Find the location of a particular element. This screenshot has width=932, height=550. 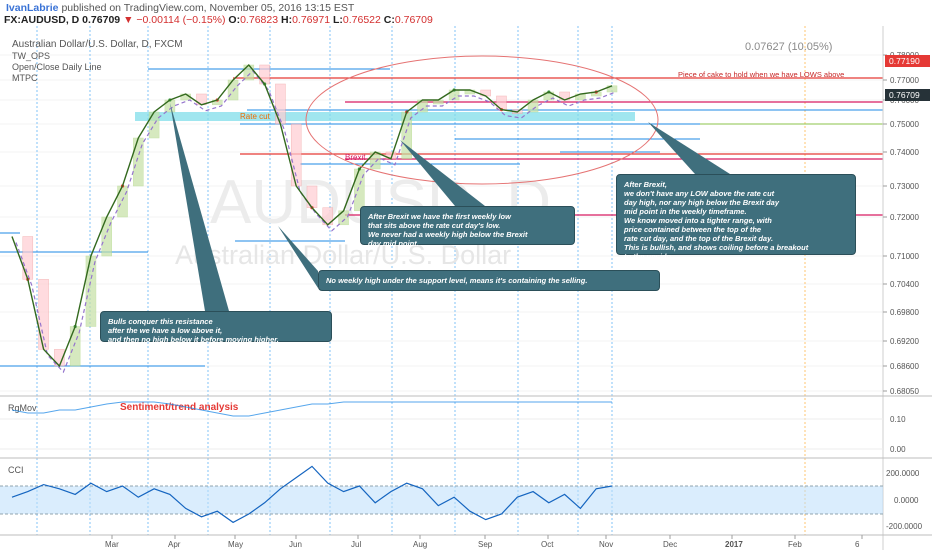

time-axis: Mar Apr May Jun Jul Aug Sep Oct Nov Dec 2017 Feb 6 is located at coordinates (484, 542).